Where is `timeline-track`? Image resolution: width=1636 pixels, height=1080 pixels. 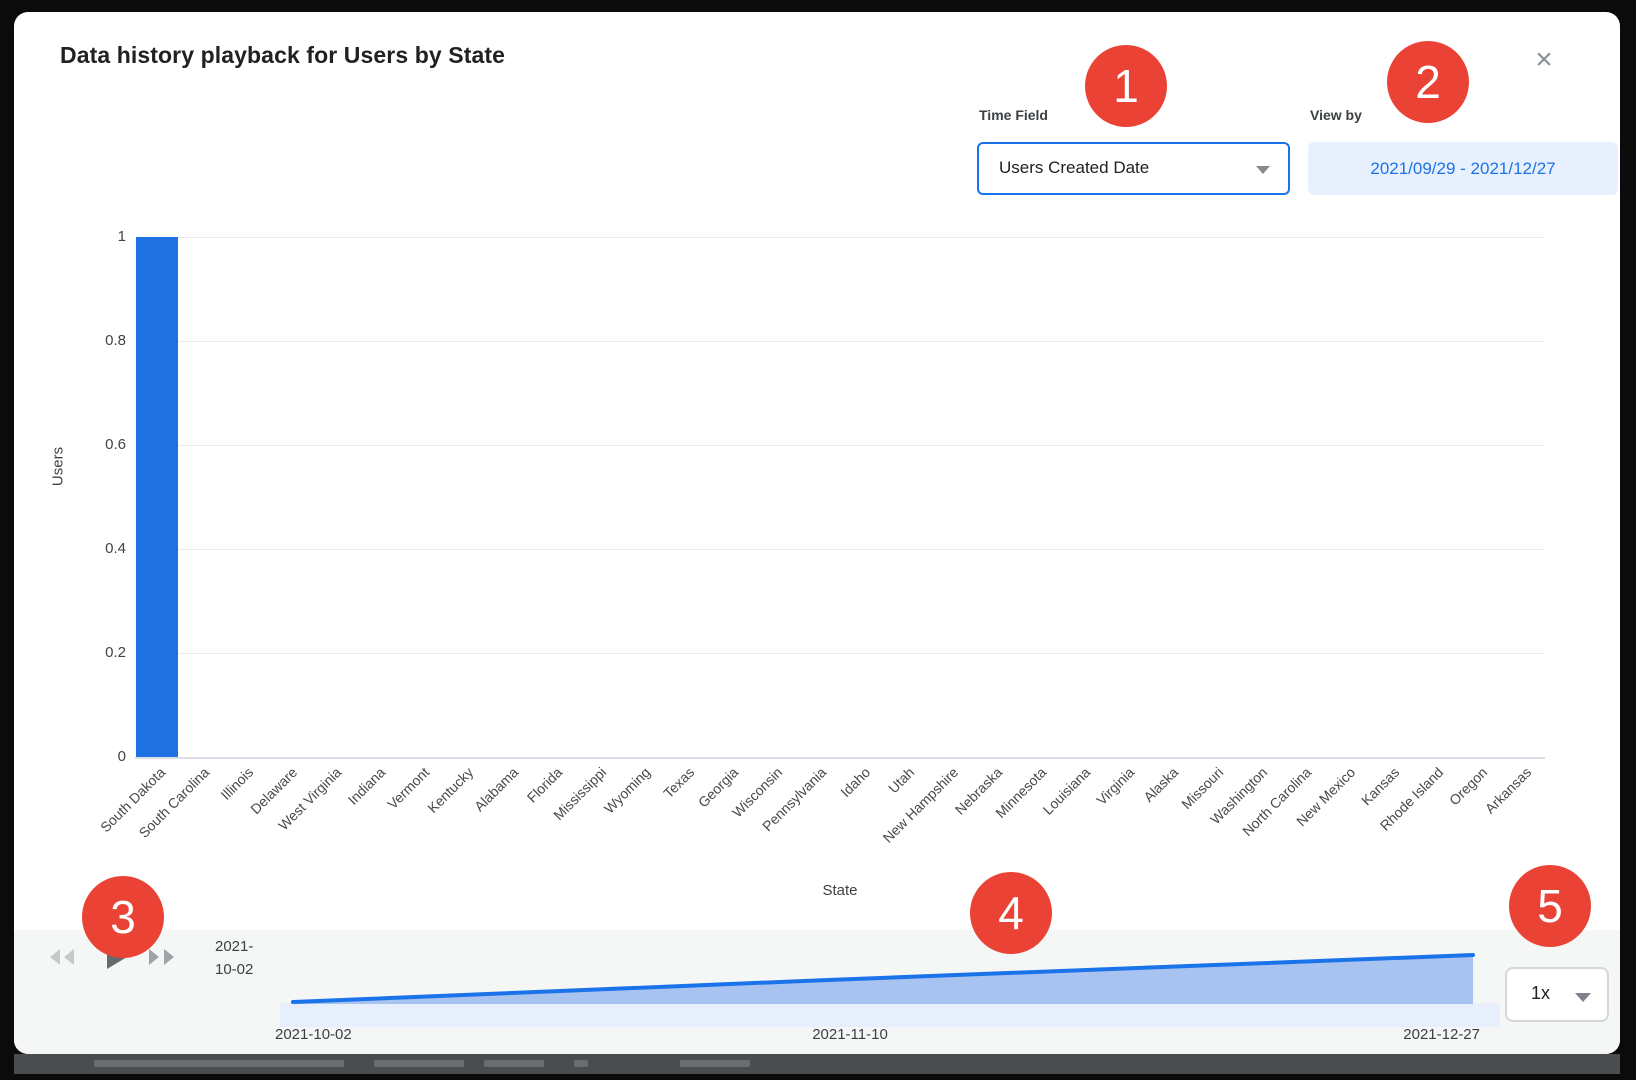
timeline-track is located at coordinates (890, 1015).